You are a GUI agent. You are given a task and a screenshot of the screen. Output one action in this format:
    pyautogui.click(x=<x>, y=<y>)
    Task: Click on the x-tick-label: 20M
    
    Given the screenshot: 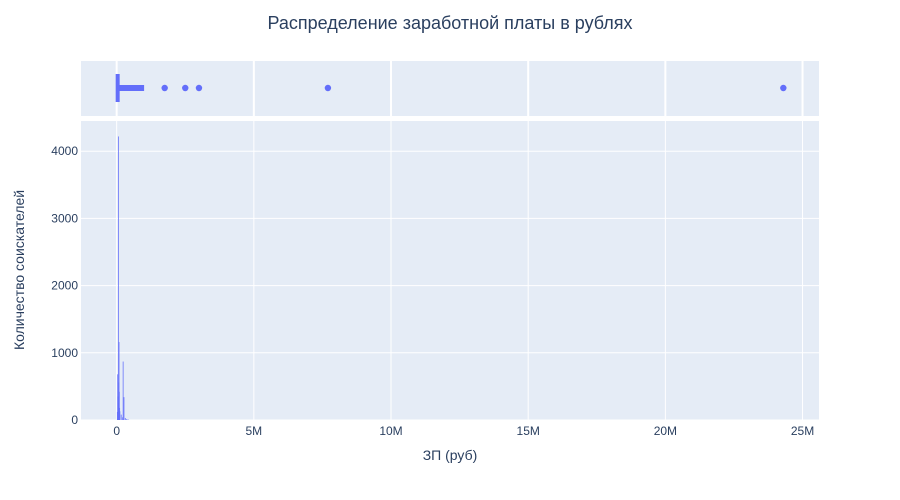 What is the action you would take?
    pyautogui.click(x=665, y=431)
    